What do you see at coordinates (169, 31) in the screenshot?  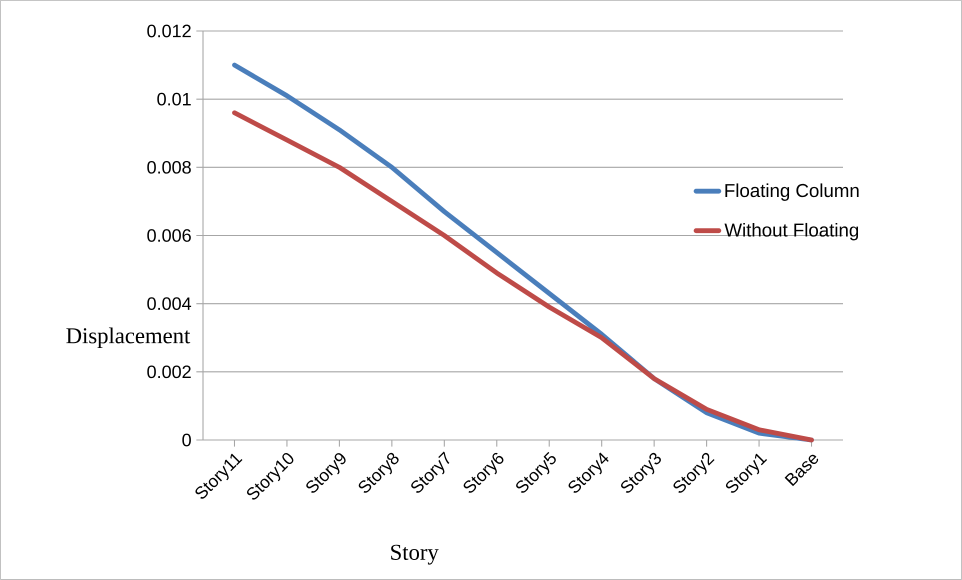 I see `y-tick-label: 0.012` at bounding box center [169, 31].